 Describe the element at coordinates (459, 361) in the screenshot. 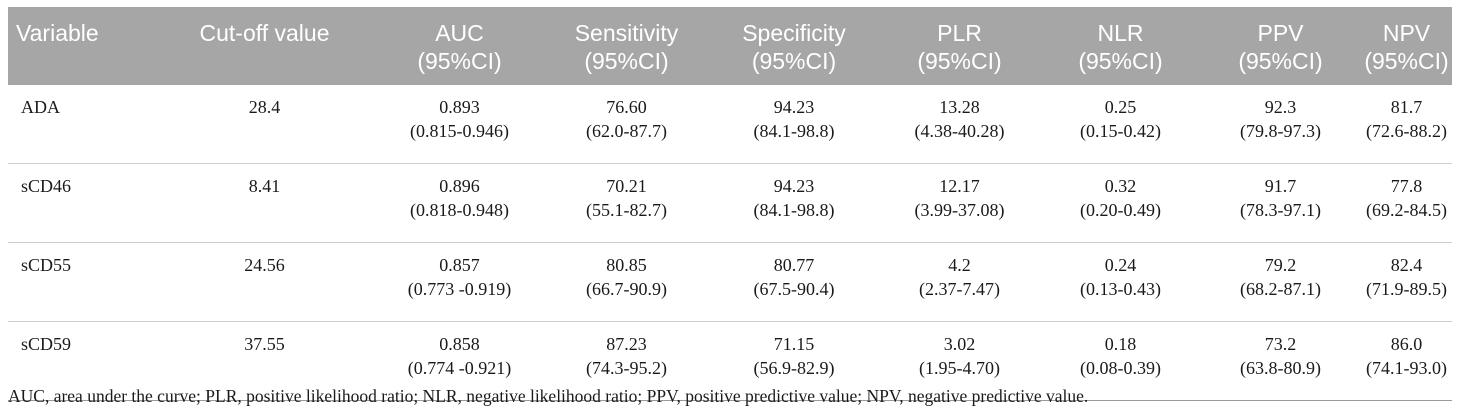

I see `cell-auc: 0.858 (0.774 -0.921)` at that location.